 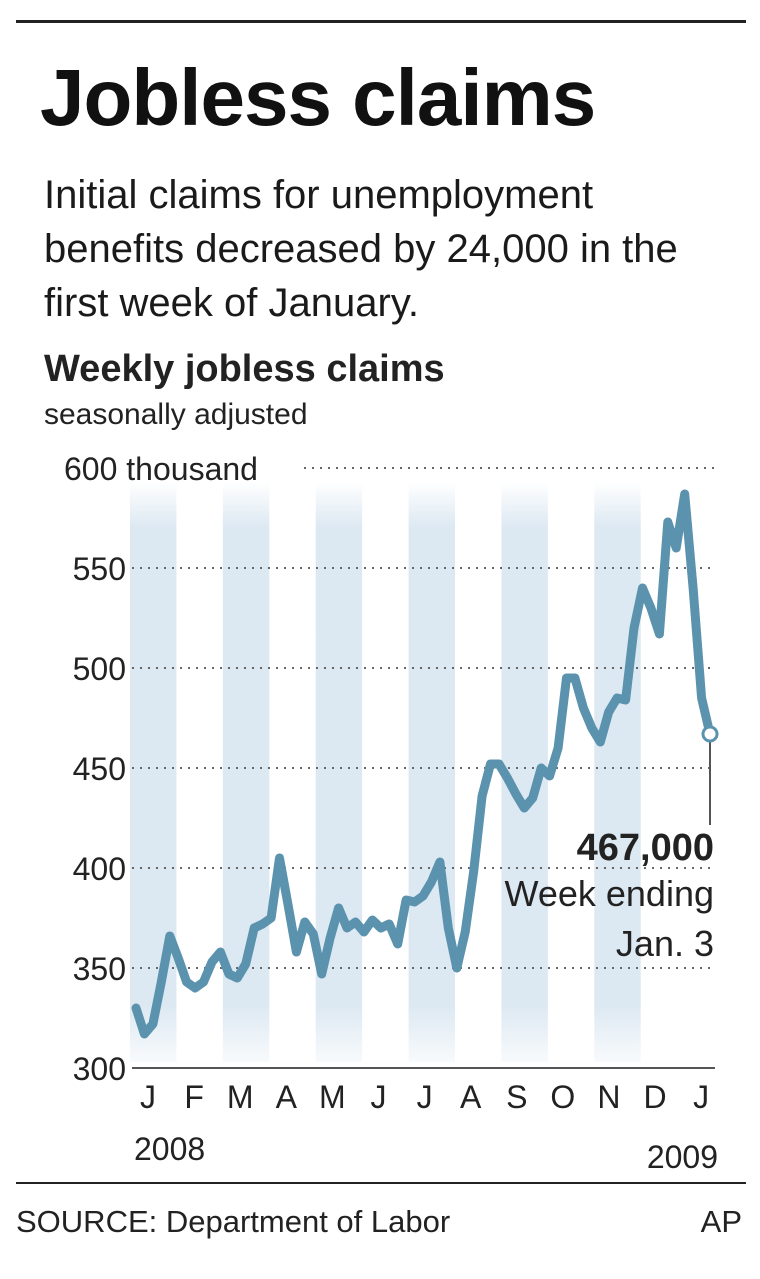 I want to click on page-title: Jobless claims, so click(x=318, y=97).